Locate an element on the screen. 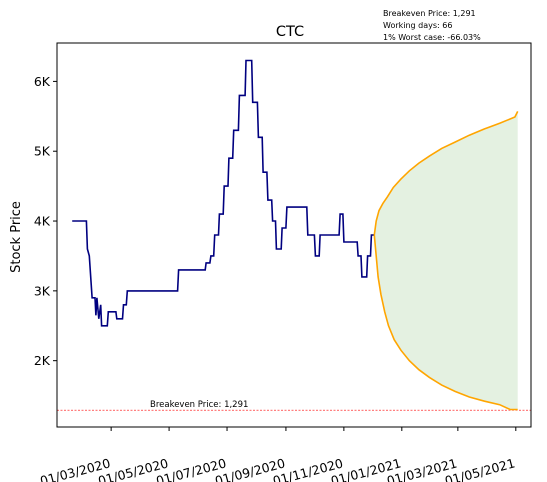  y-axis-label: Stock Price is located at coordinates (16, 237).